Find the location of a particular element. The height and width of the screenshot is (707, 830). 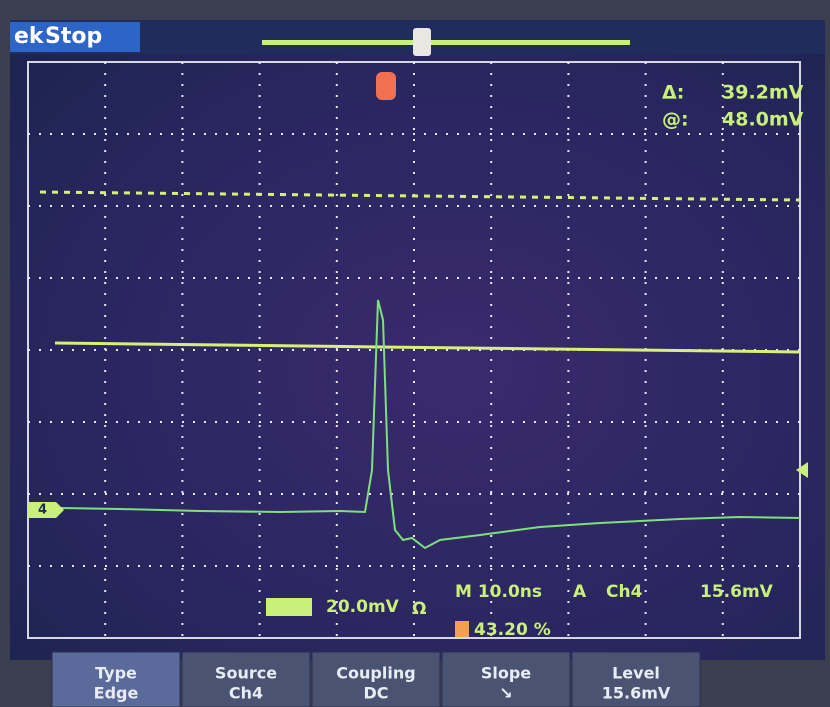

at-label: @: is located at coordinates (675, 120).